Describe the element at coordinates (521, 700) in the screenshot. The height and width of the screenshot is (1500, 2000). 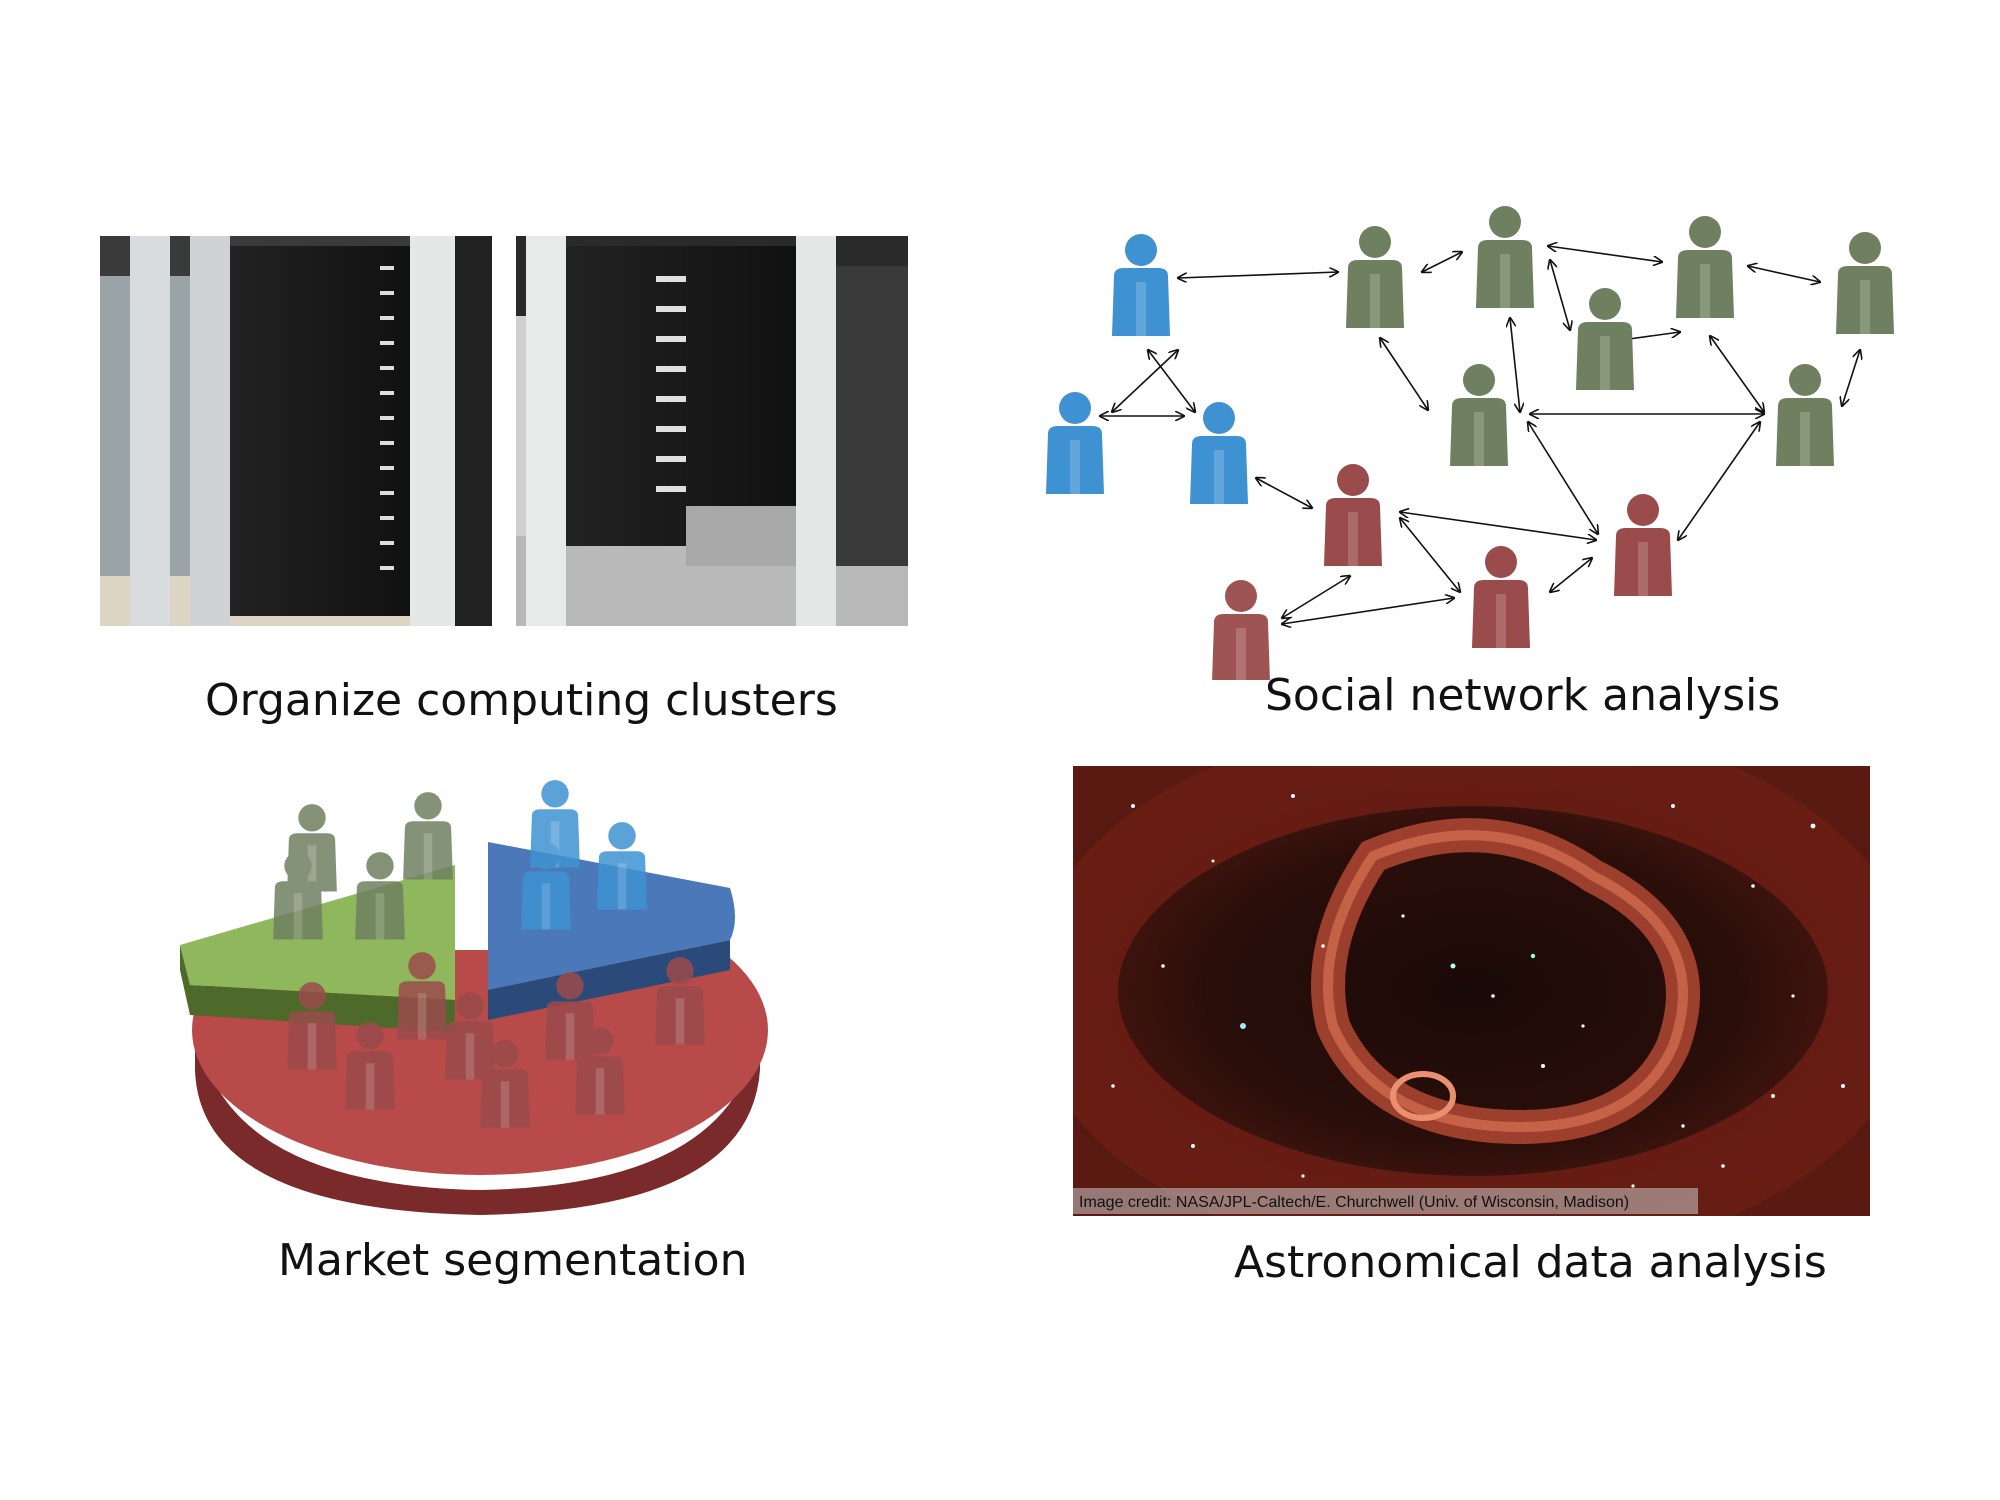
I see `clusters-caption: Organize computing clusters` at that location.